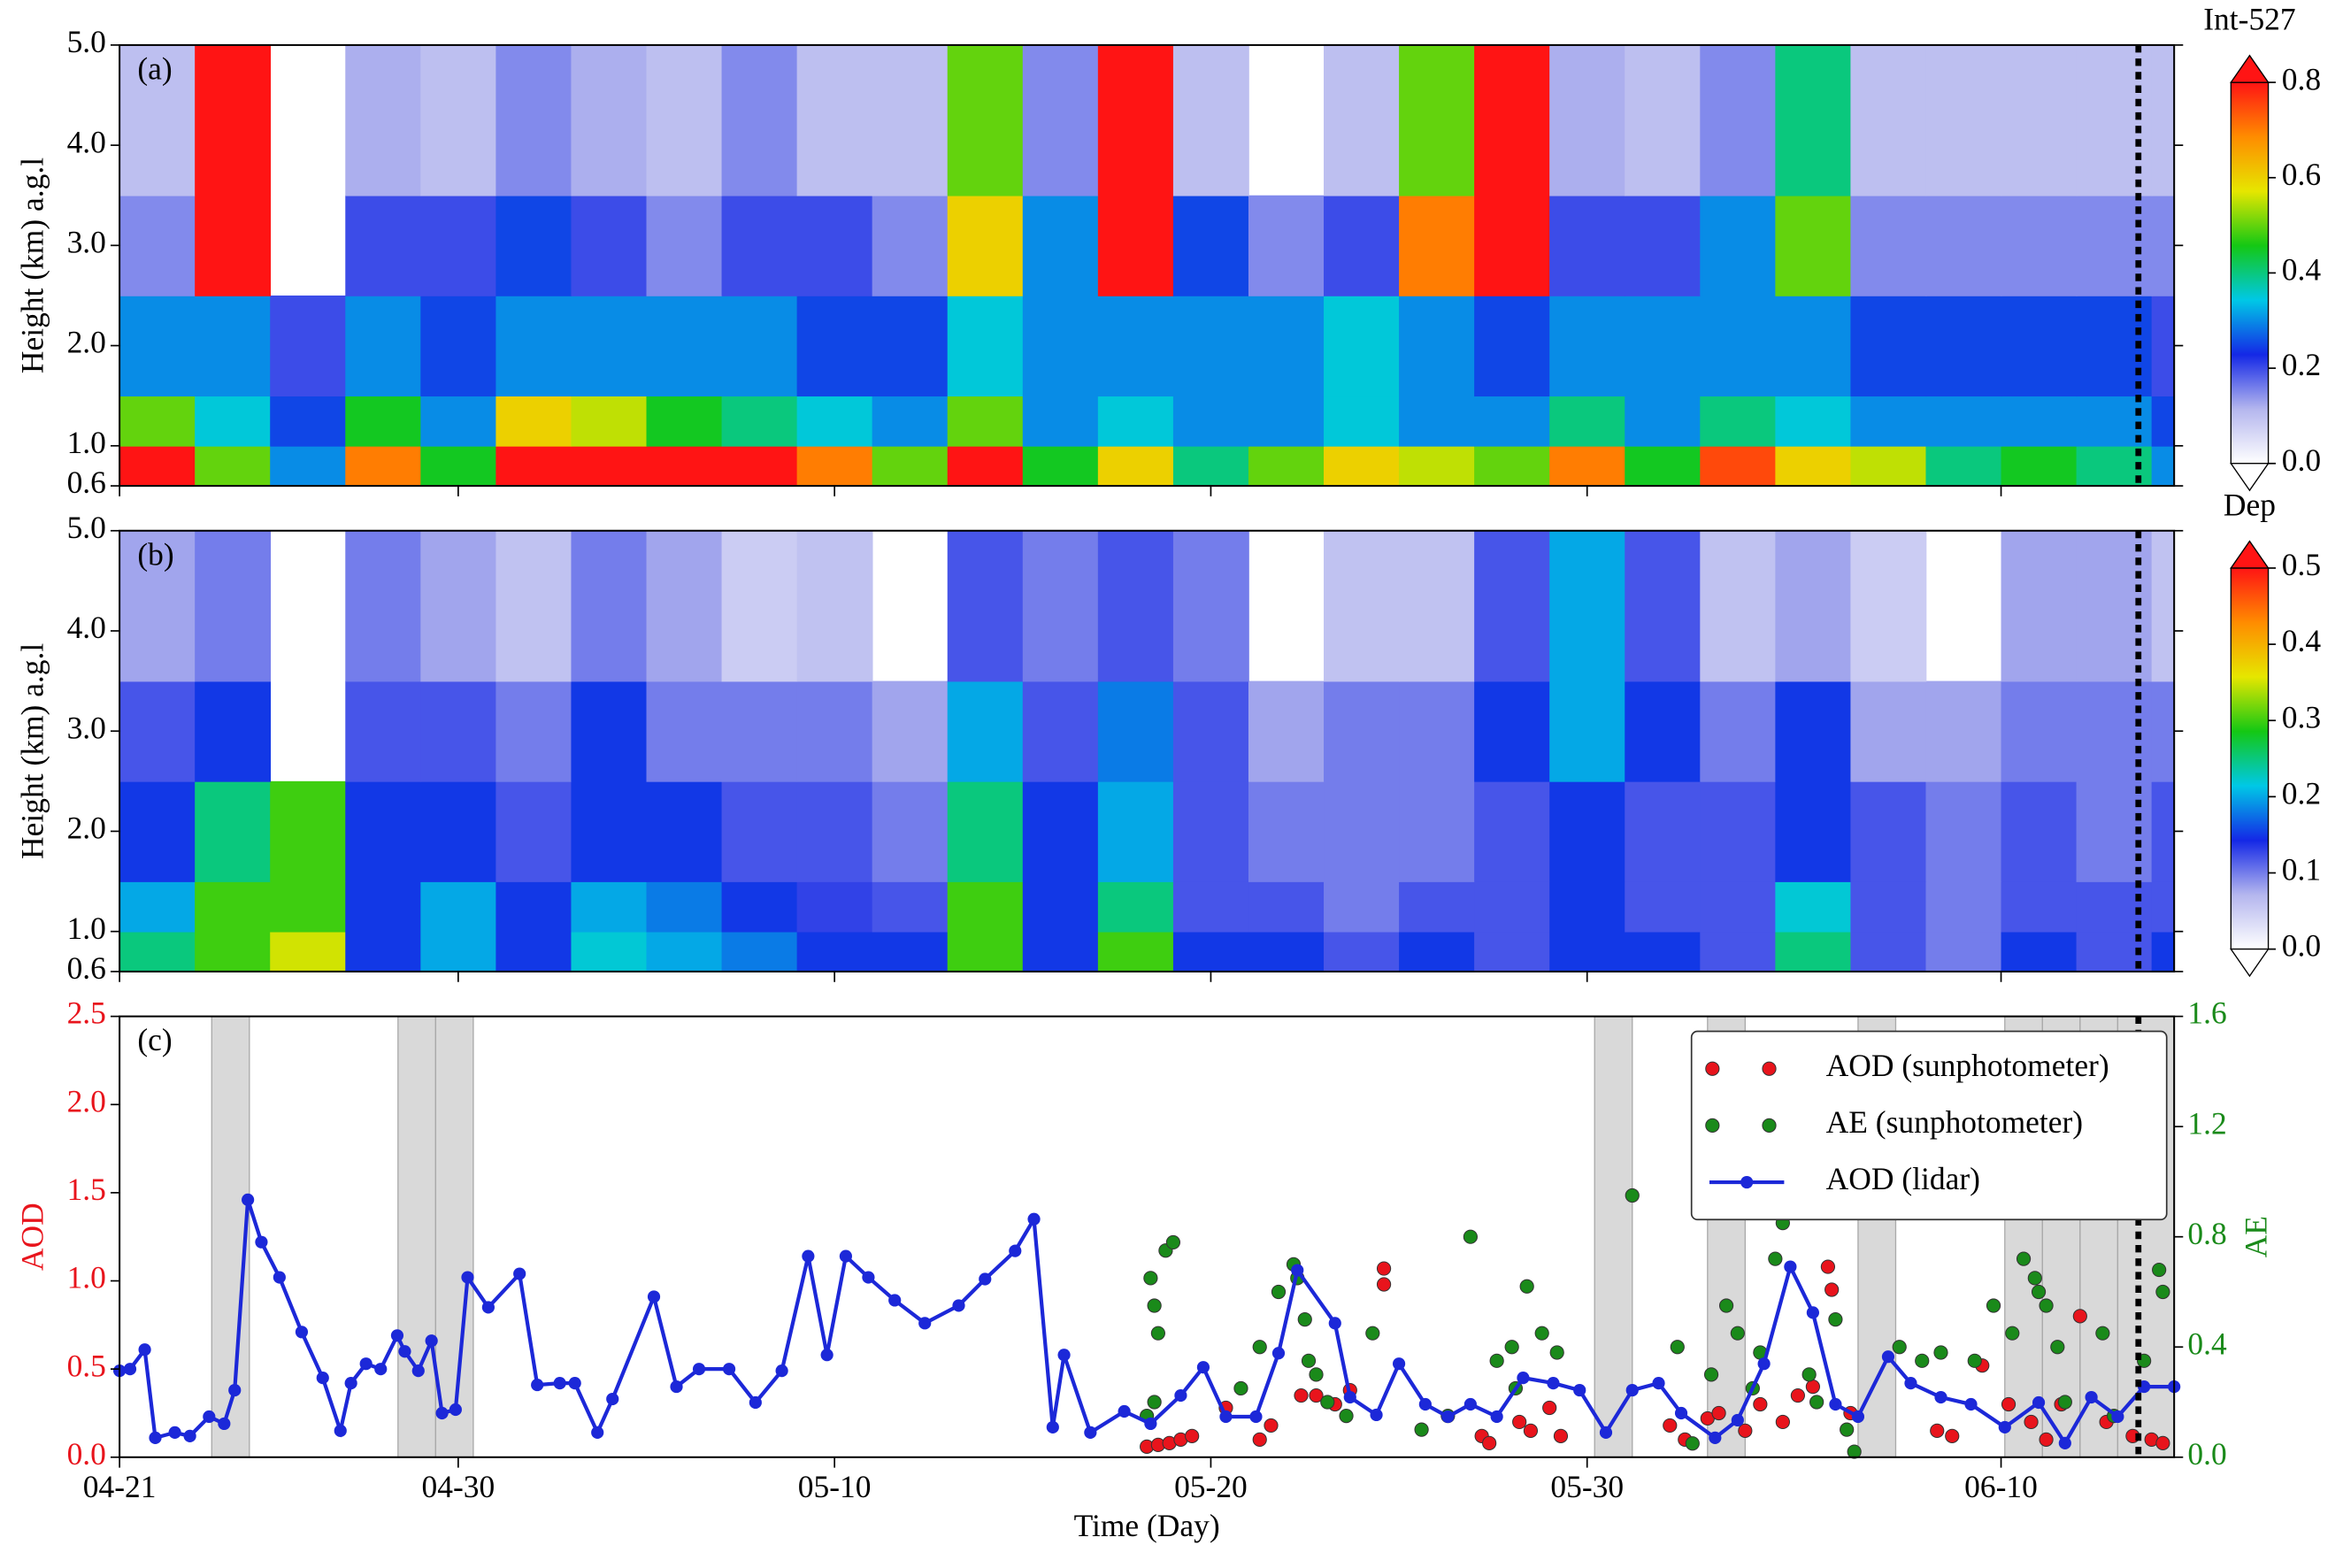 This screenshot has height=1568, width=2343. I want to click on x-tick-label: 05-20, so click(1211, 1486).